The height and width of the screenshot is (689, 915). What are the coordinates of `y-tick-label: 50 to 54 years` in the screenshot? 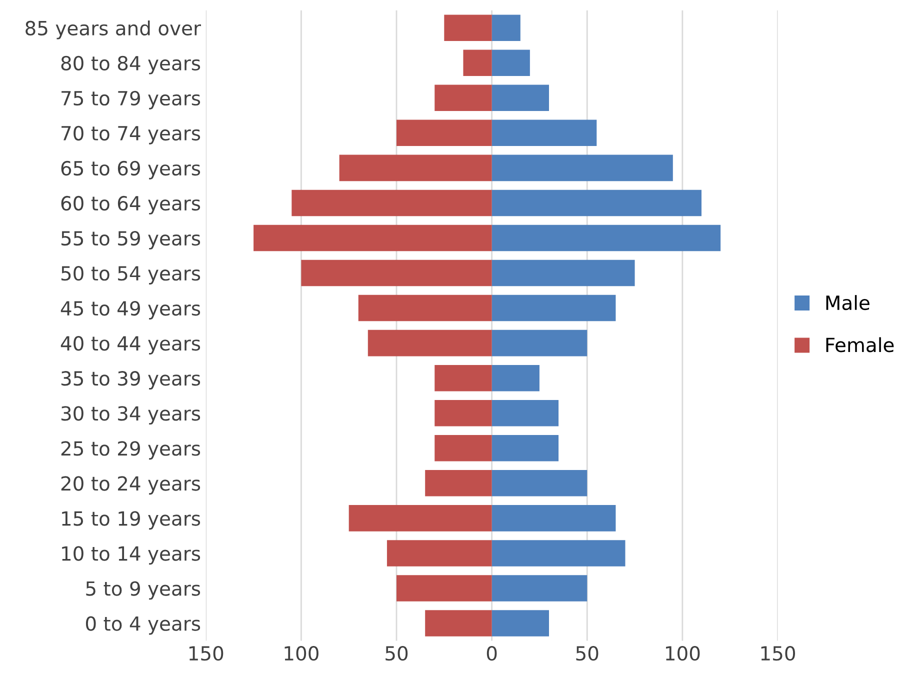 It's located at (130, 275).